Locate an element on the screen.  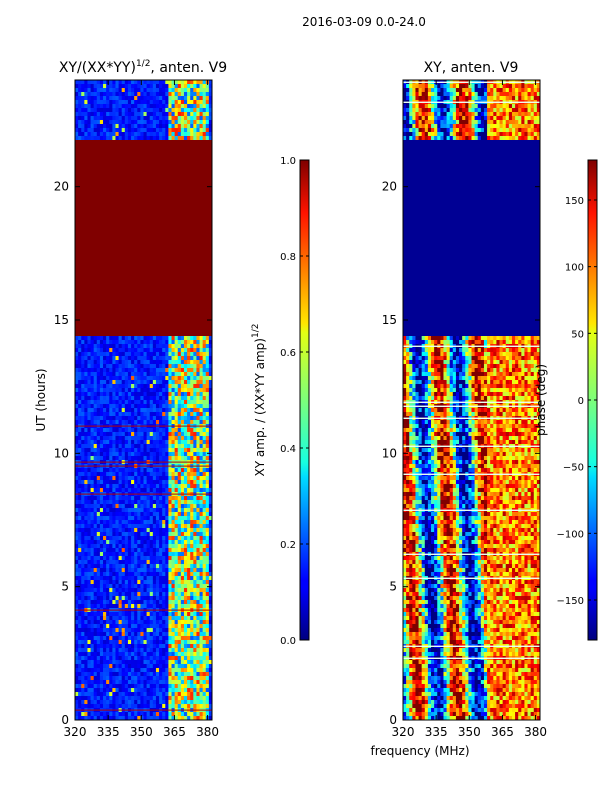
left-colorbar-tick-label: 0.8 is located at coordinates (288, 257).